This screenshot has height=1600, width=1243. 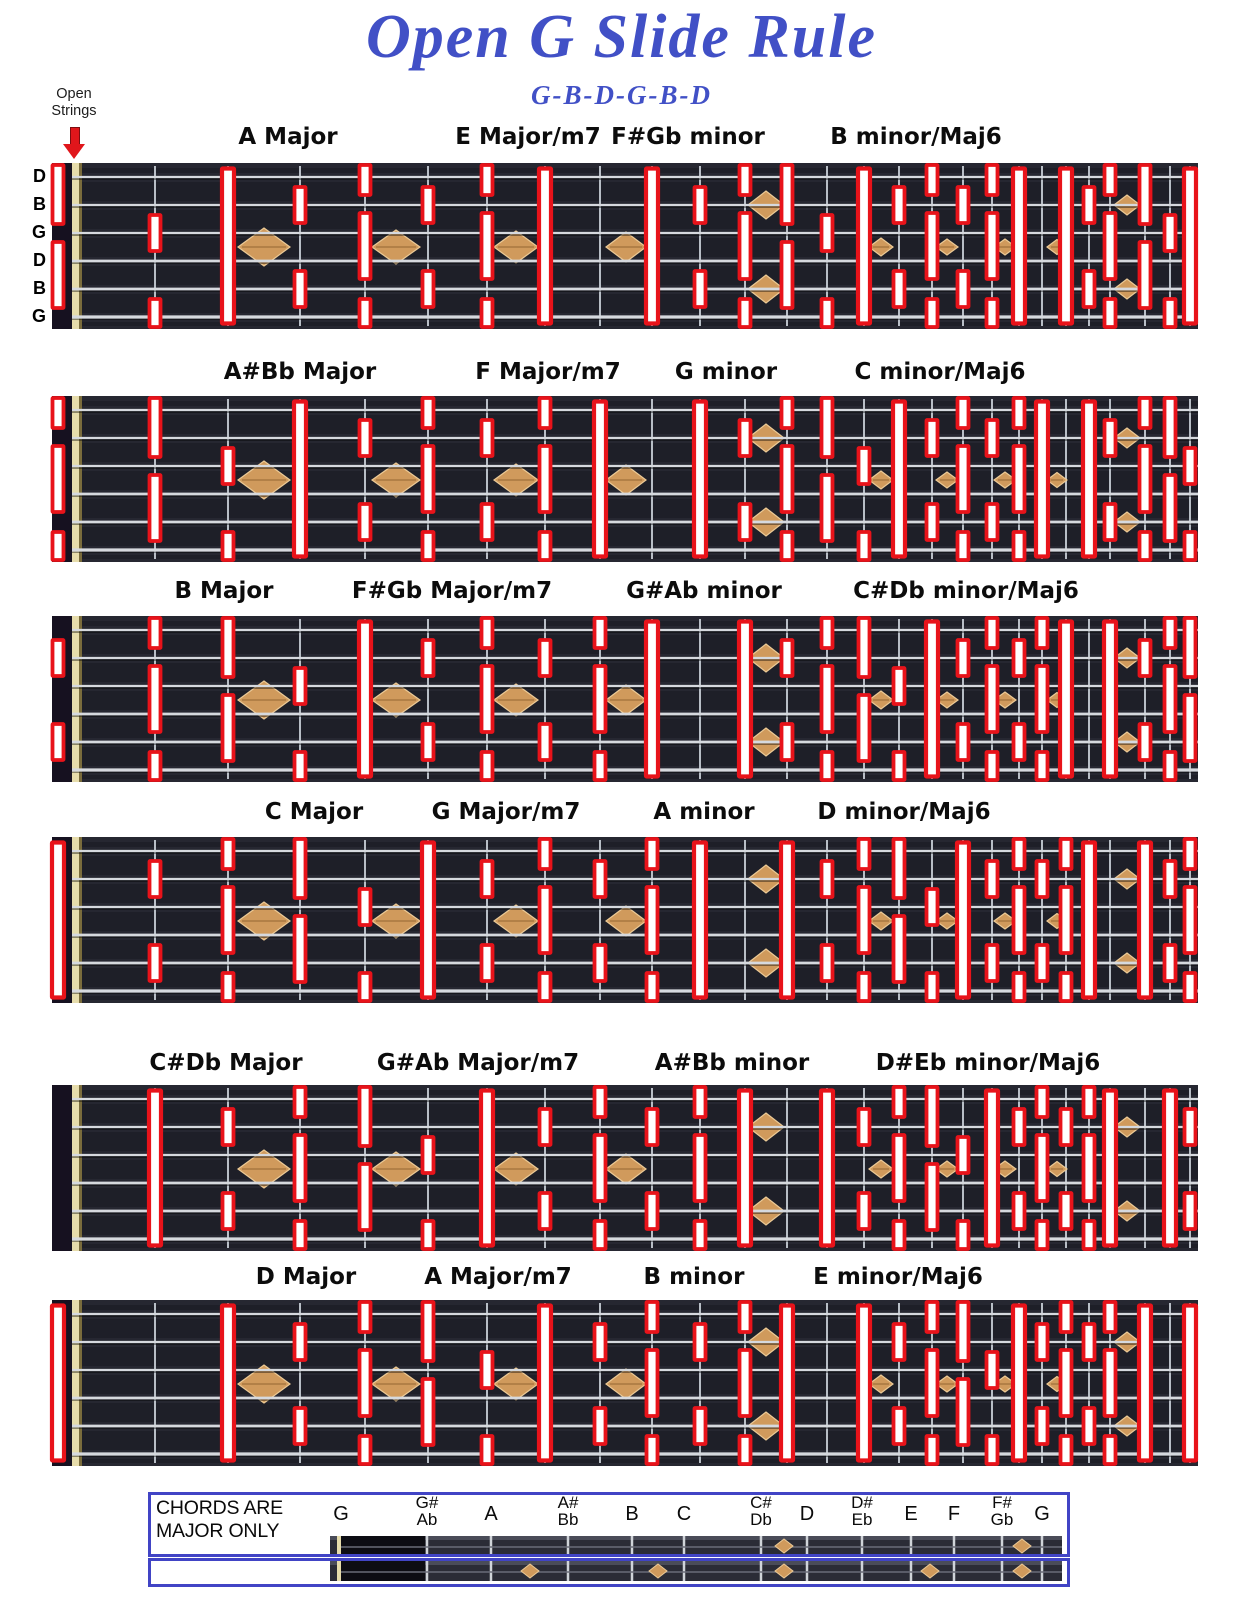 What do you see at coordinates (39, 204) in the screenshot?
I see `string-label-2: B` at bounding box center [39, 204].